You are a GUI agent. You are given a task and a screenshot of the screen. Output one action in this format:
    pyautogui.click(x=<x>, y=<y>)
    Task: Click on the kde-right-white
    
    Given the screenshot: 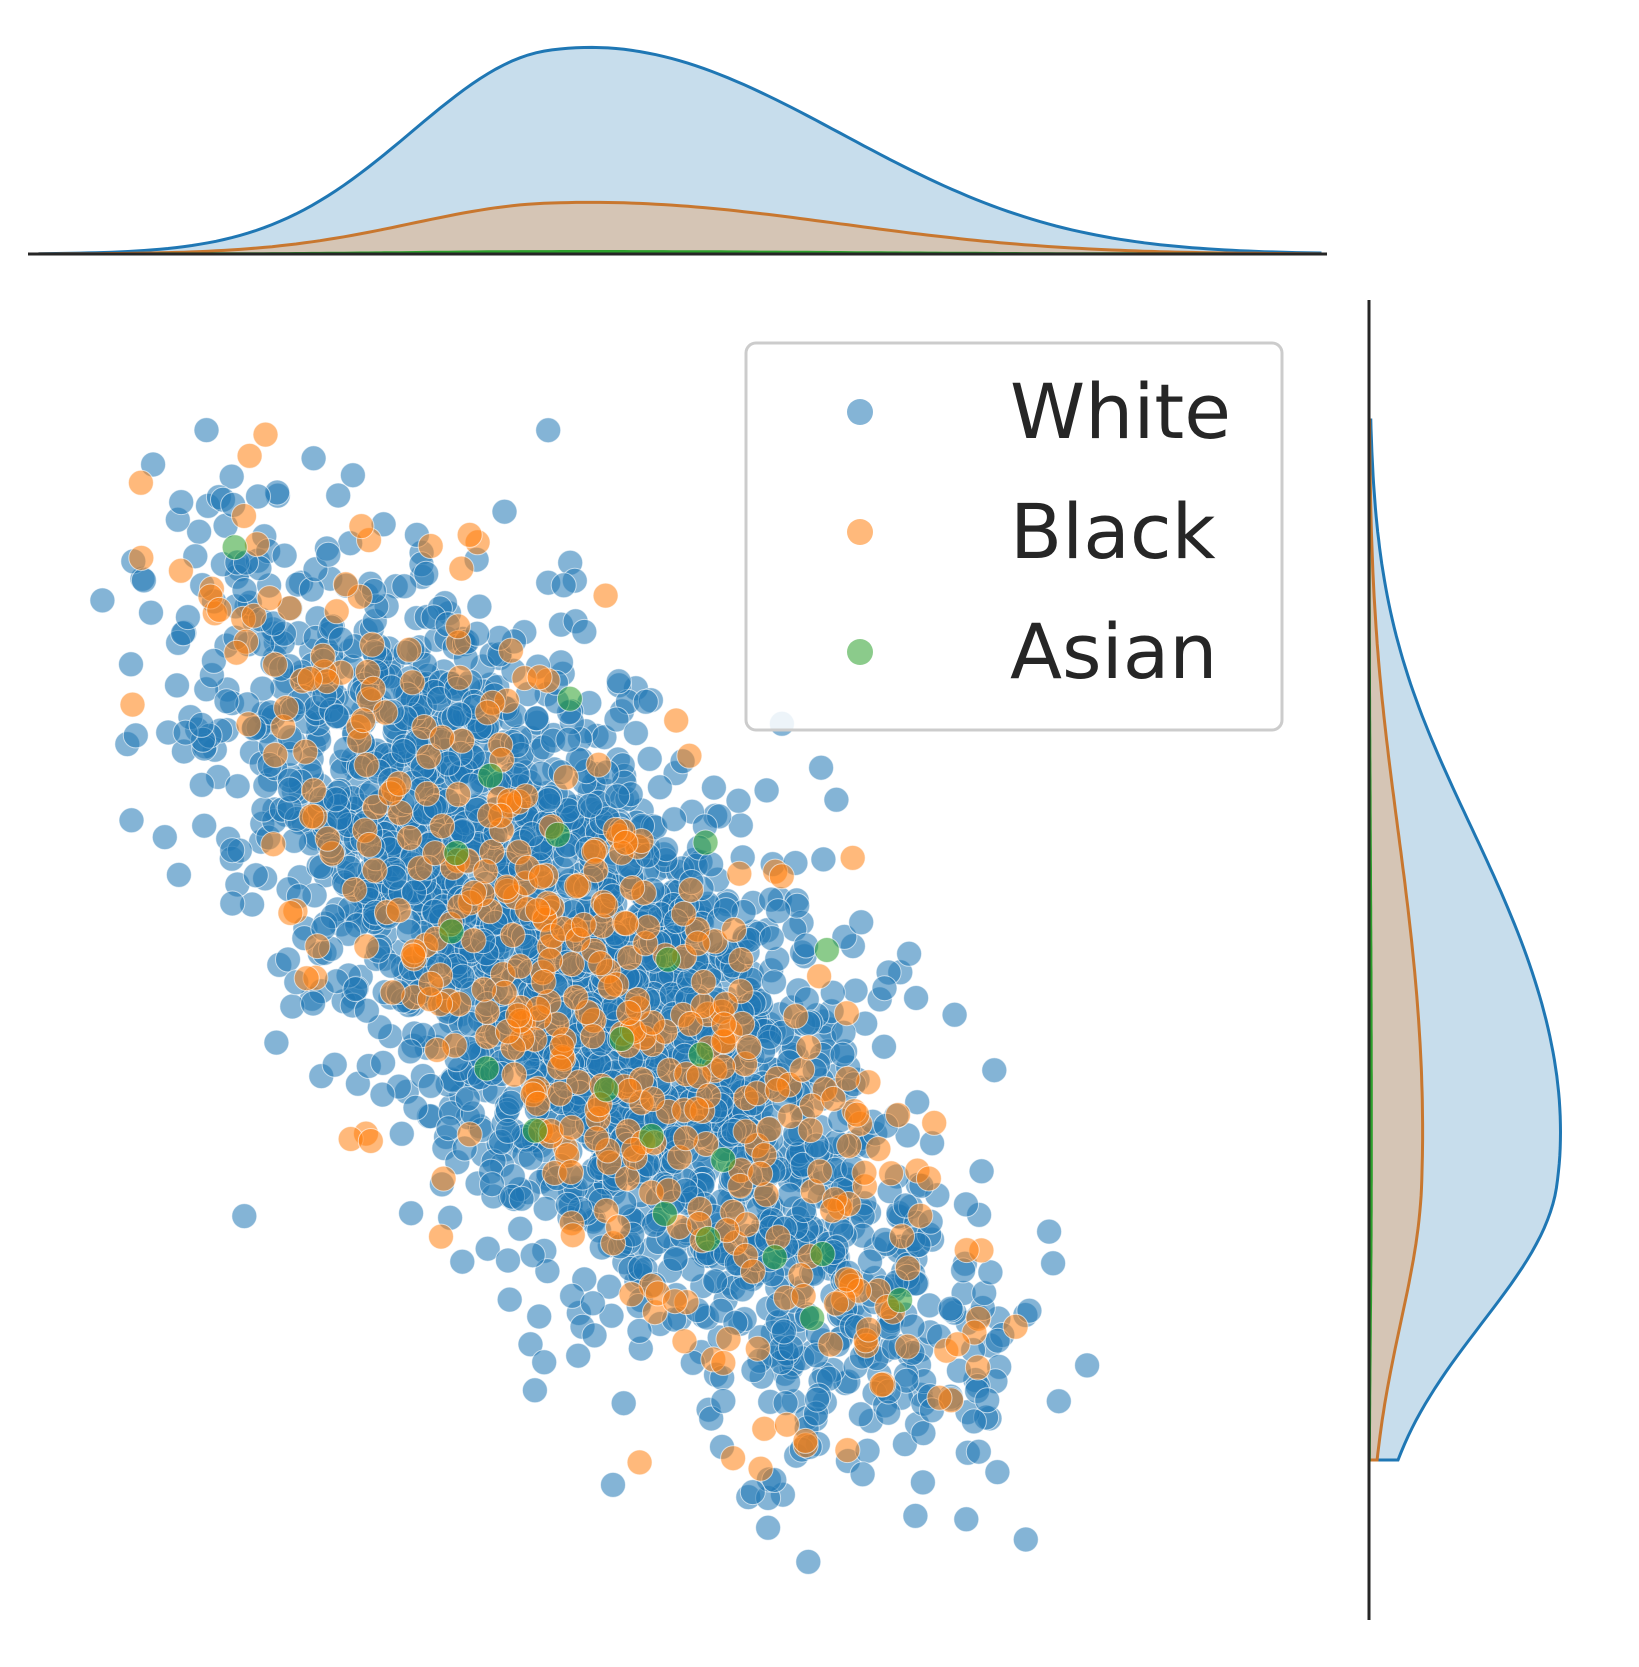 What is the action you would take?
    pyautogui.click(x=1465, y=940)
    